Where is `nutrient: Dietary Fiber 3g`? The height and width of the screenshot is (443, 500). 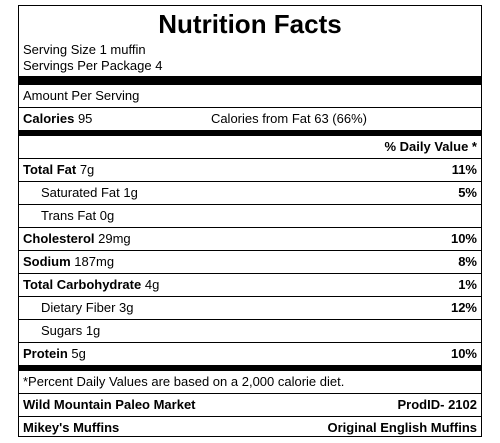 nutrient: Dietary Fiber 3g is located at coordinates (78, 308).